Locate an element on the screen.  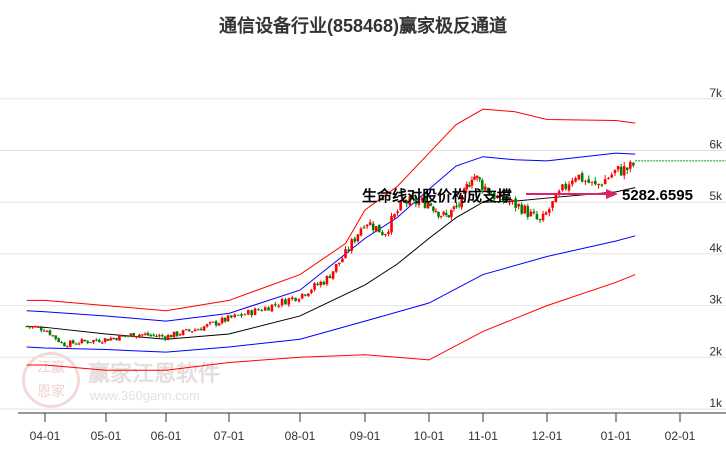
y-tick-label: 5k is located at coordinates (716, 196).